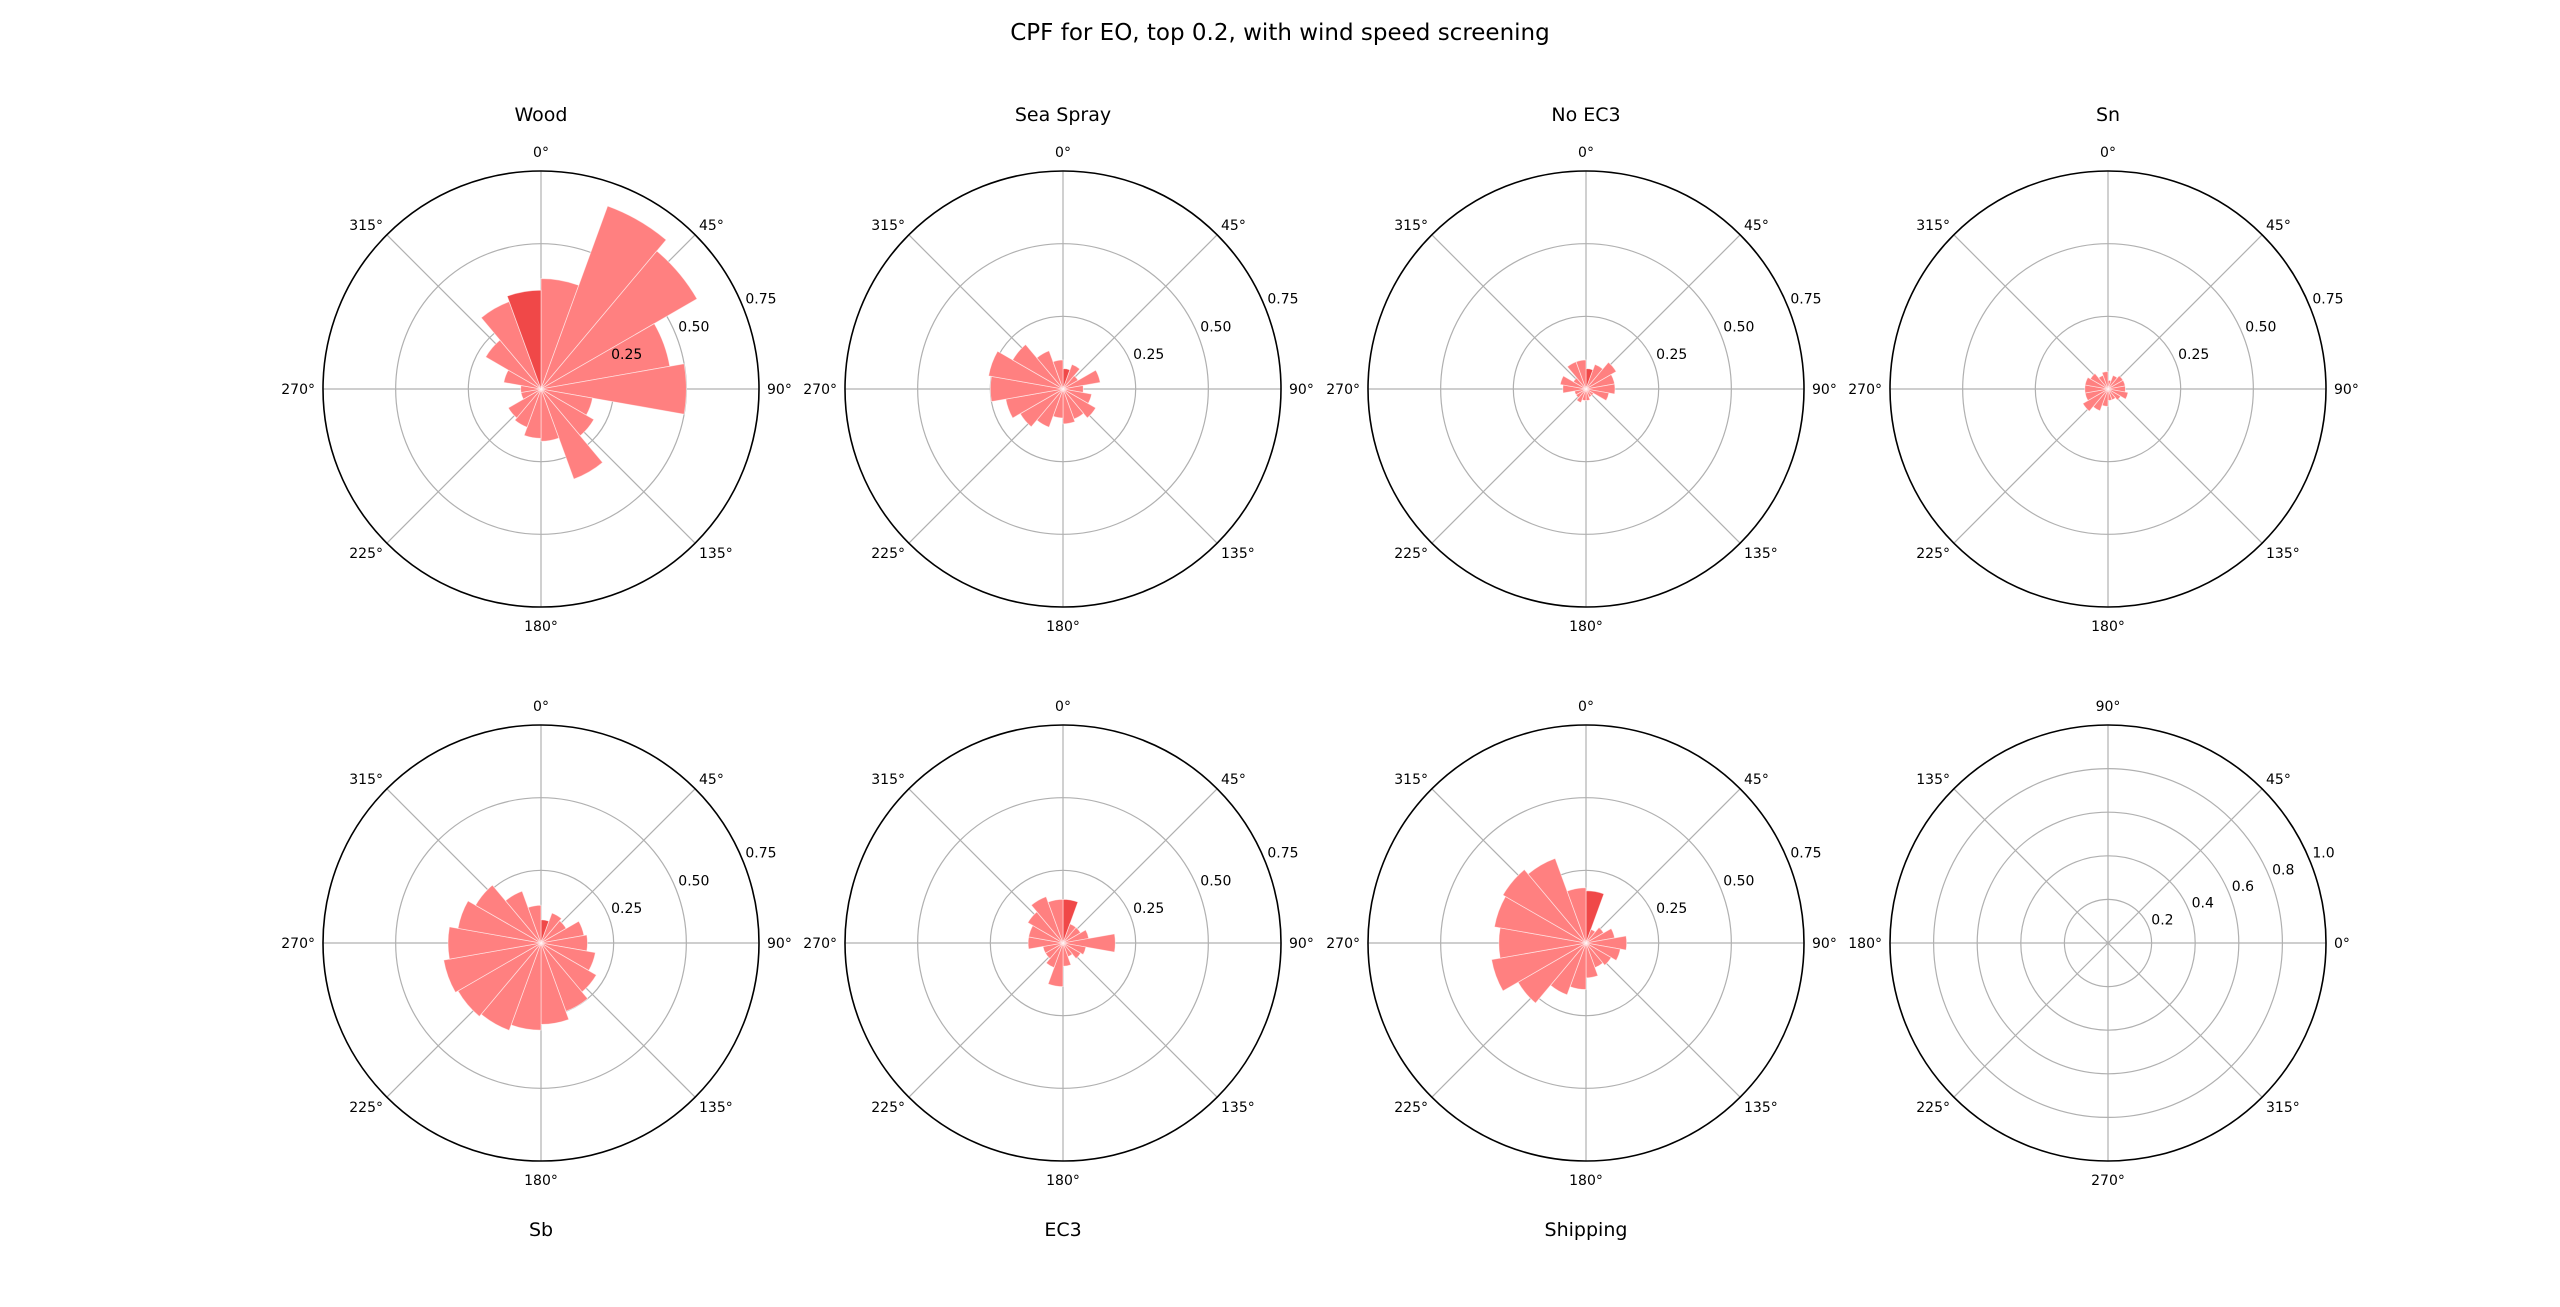 This screenshot has height=1307, width=2560. I want to click on subplot-title: Shipping, so click(1586, 1230).